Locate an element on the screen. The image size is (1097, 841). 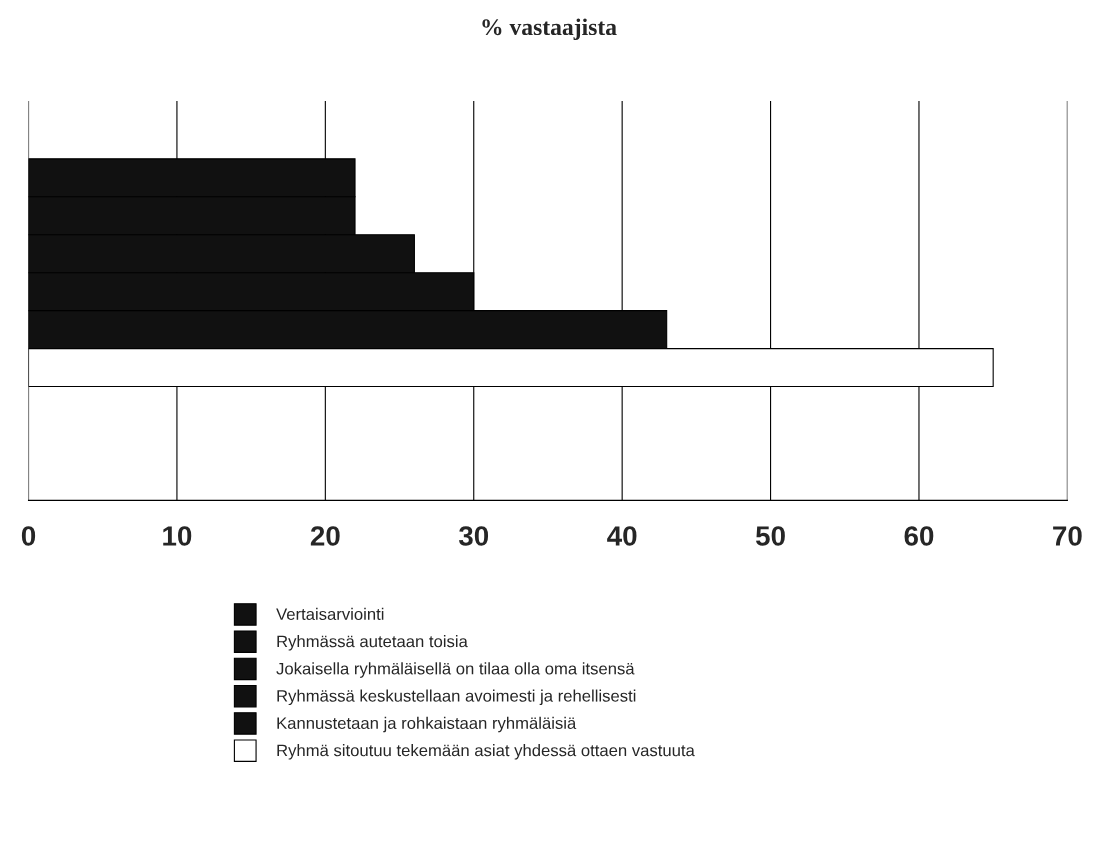
legend-label: Ryhmä sitoutuu tekemään asiat yhdessä ottaen vastuuta is located at coordinates (486, 752).